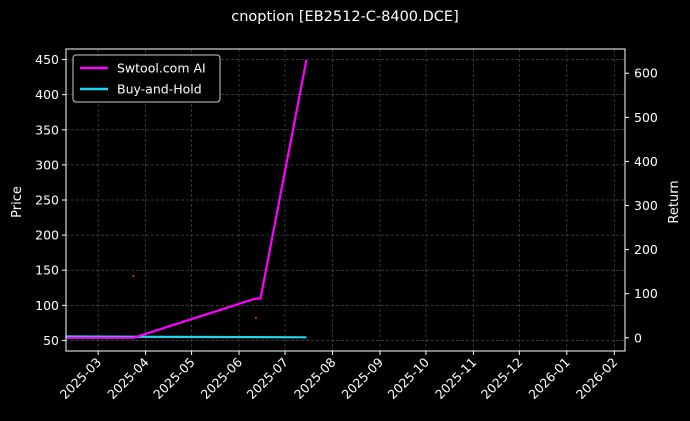  I want to click on y-right-tick-label: 400, so click(646, 161).